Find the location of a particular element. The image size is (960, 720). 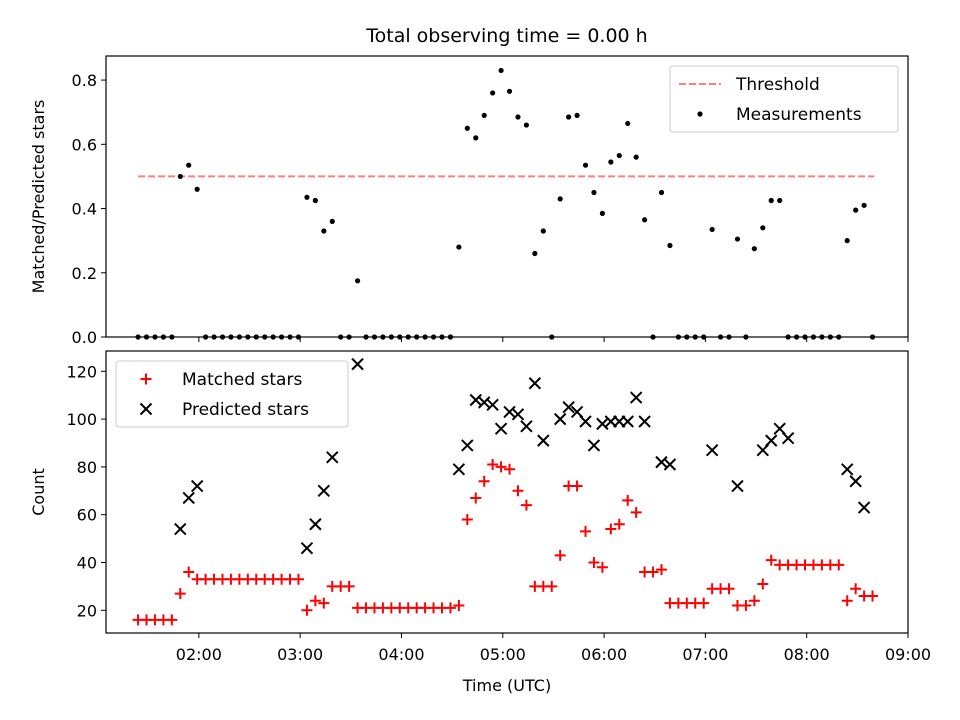

legend-box is located at coordinates (232, 394).